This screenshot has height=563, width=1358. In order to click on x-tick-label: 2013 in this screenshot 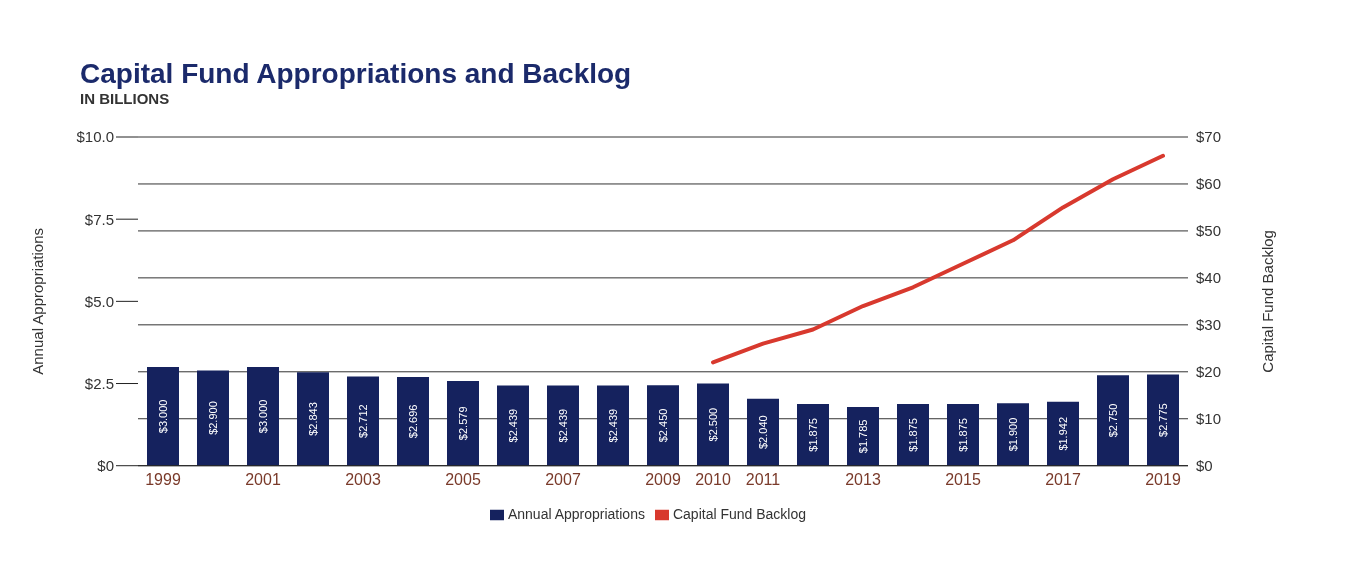, I will do `click(863, 480)`.